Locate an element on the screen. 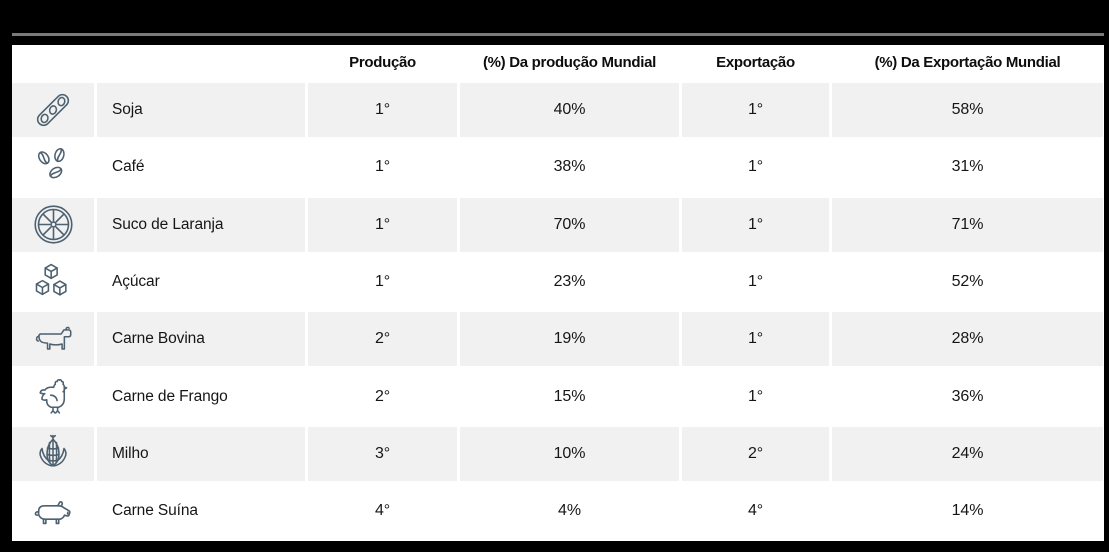 This screenshot has width=1109, height=552. product-label: Milho is located at coordinates (201, 454).